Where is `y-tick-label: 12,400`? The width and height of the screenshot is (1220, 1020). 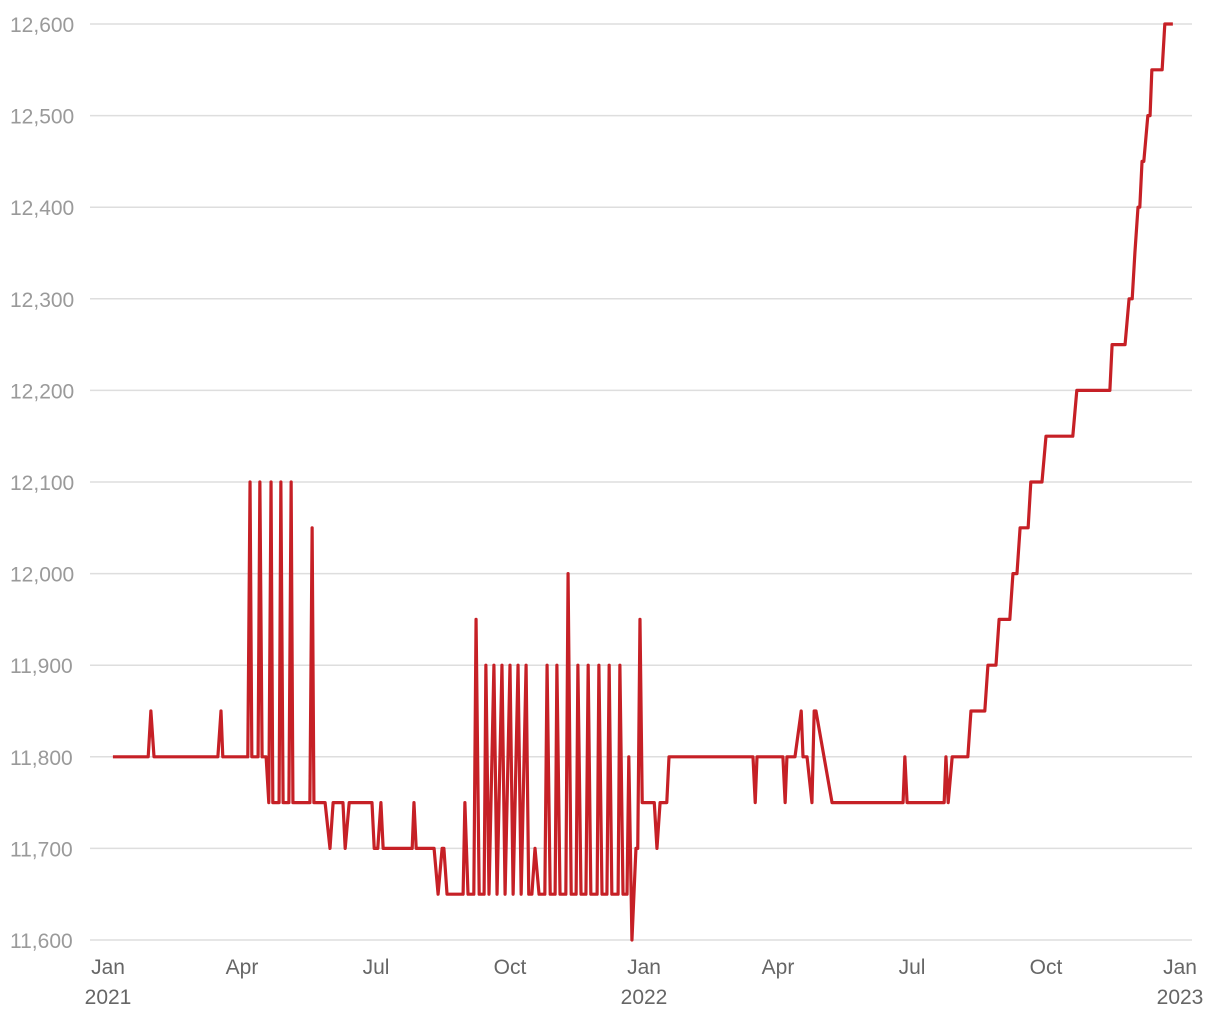 y-tick-label: 12,400 is located at coordinates (42, 208).